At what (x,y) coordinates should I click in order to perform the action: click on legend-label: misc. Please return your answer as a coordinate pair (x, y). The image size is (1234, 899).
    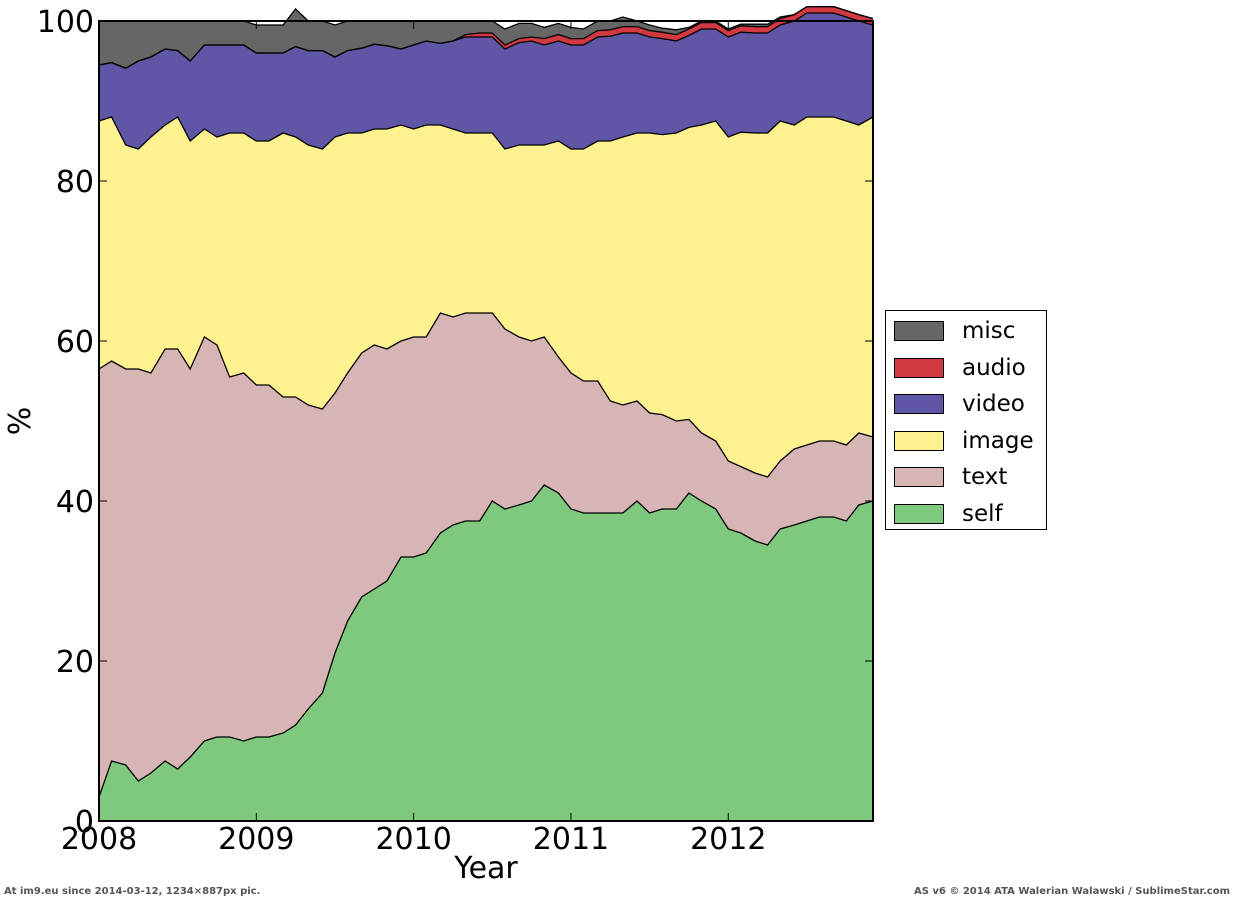
    Looking at the image, I should click on (989, 331).